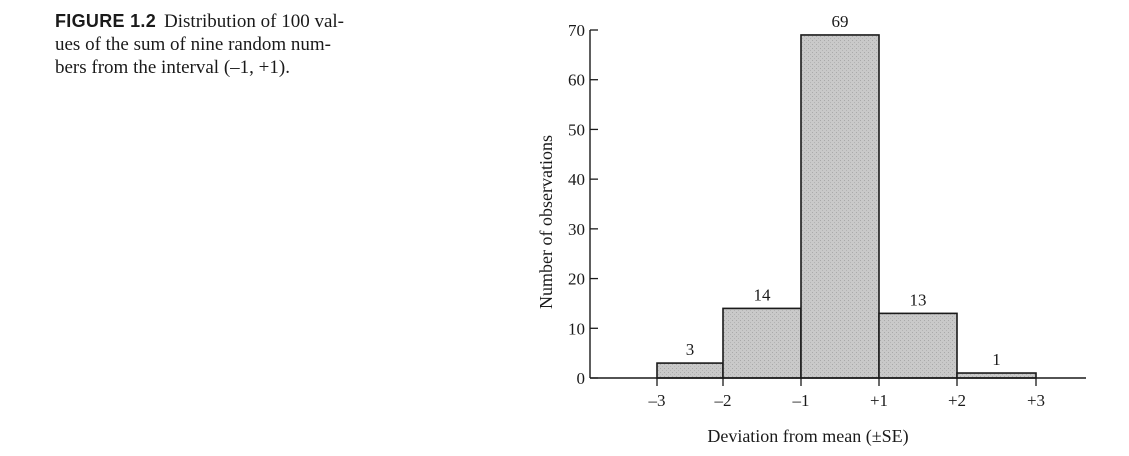 This screenshot has width=1129, height=456. What do you see at coordinates (576, 279) in the screenshot?
I see `y-tick-label: 20` at bounding box center [576, 279].